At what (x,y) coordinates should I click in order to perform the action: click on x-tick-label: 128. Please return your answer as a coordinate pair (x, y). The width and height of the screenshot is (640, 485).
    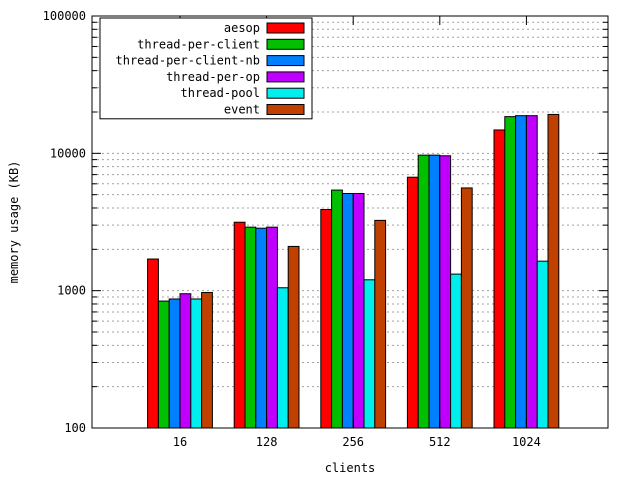
    Looking at the image, I should click on (267, 442).